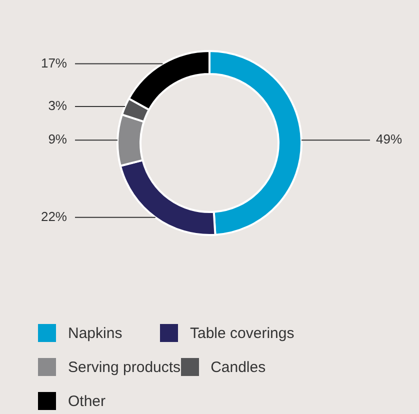 This screenshot has height=414, width=419. I want to click on legend-label: Table coverings, so click(242, 333).